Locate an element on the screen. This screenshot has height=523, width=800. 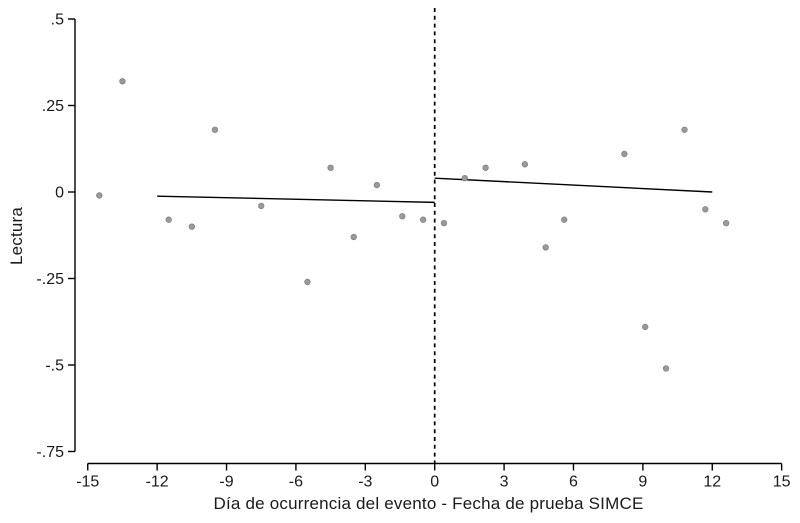
y-tick-label: -.5 is located at coordinates (54, 366).